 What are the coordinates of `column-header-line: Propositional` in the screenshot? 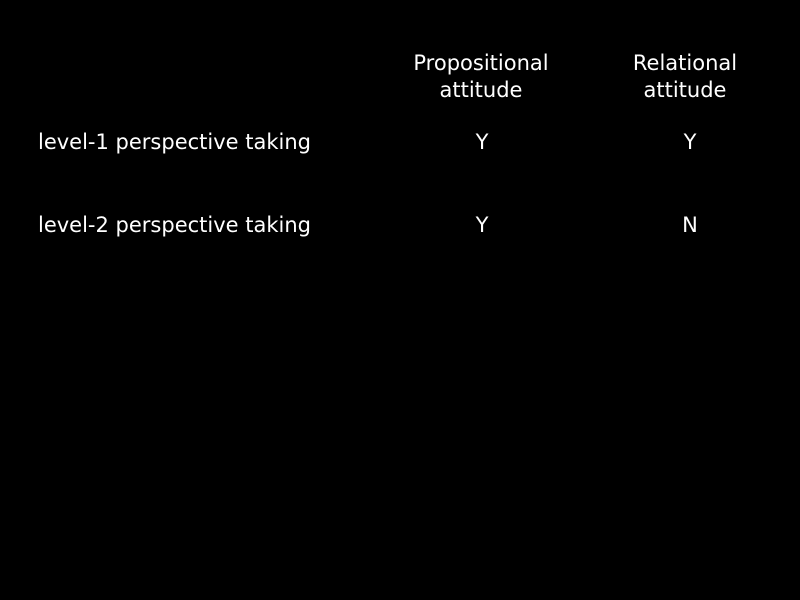 It's located at (481, 63).